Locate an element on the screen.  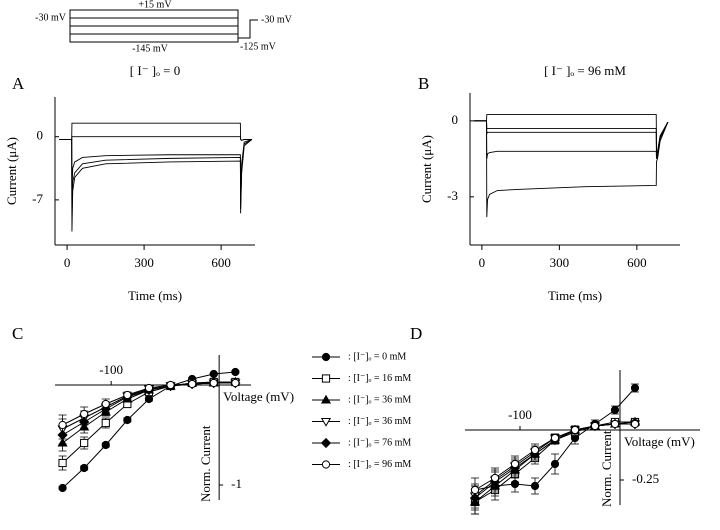
chart-title: [ I⁻ ]ₒ = 96 mM is located at coordinates (585, 70).